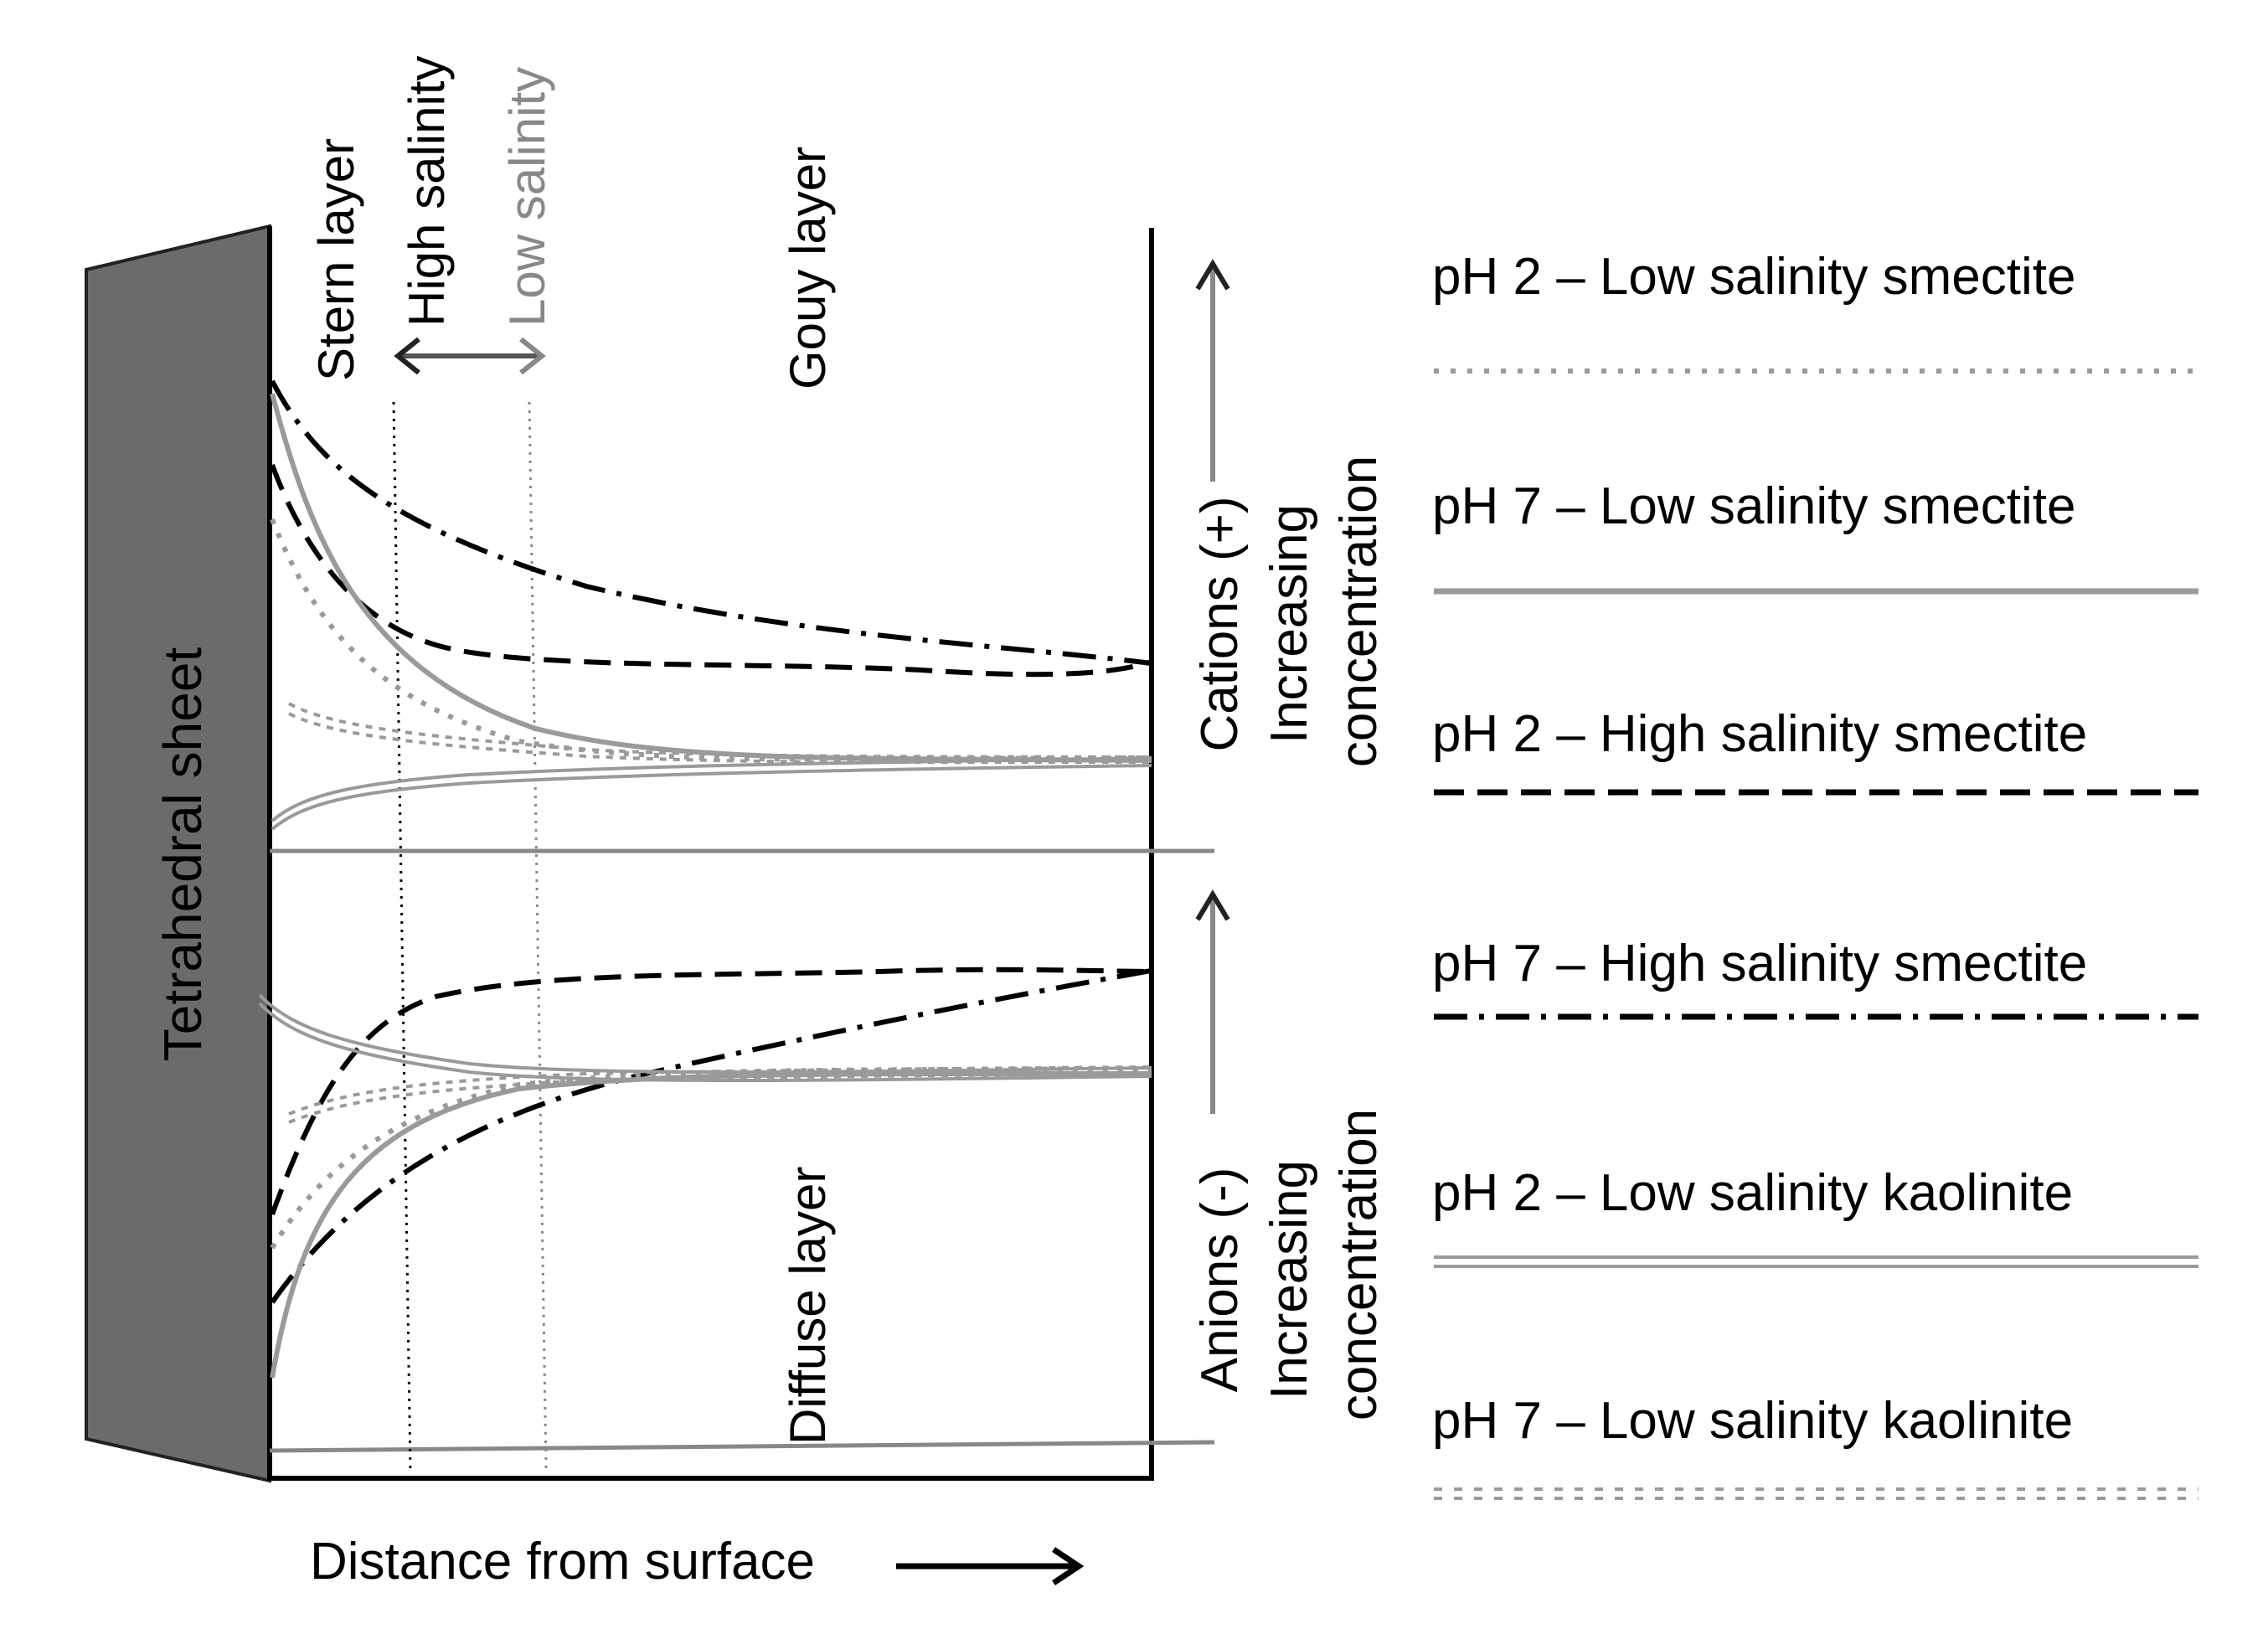  Describe the element at coordinates (1359, 1264) in the screenshot. I see `anions-sub2: concentration` at that location.